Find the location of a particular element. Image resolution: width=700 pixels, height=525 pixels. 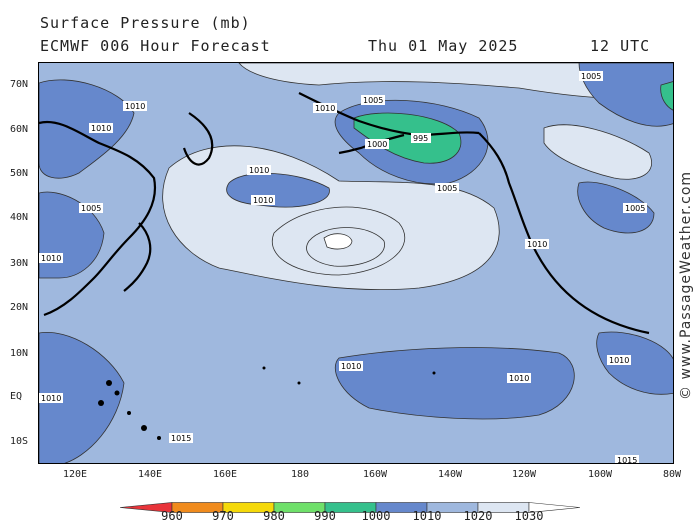

high-pressure-center is located at coordinates (338, 241).